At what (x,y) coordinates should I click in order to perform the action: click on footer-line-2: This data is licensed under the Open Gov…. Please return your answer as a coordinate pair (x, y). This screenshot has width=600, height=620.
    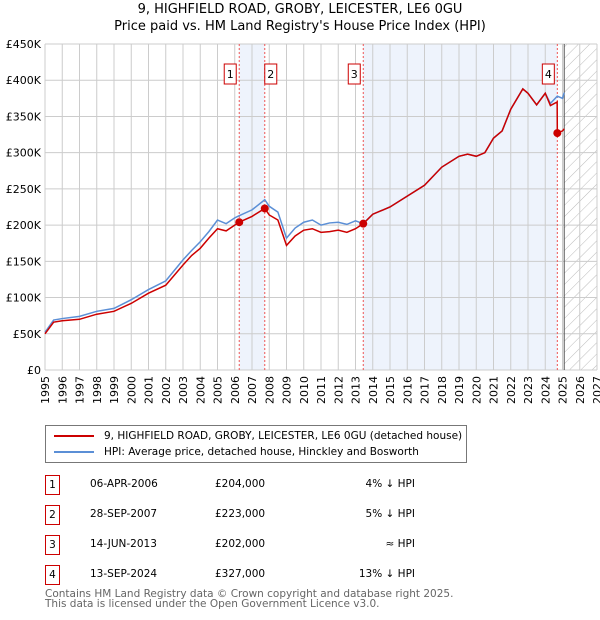
    Looking at the image, I should click on (212, 604).